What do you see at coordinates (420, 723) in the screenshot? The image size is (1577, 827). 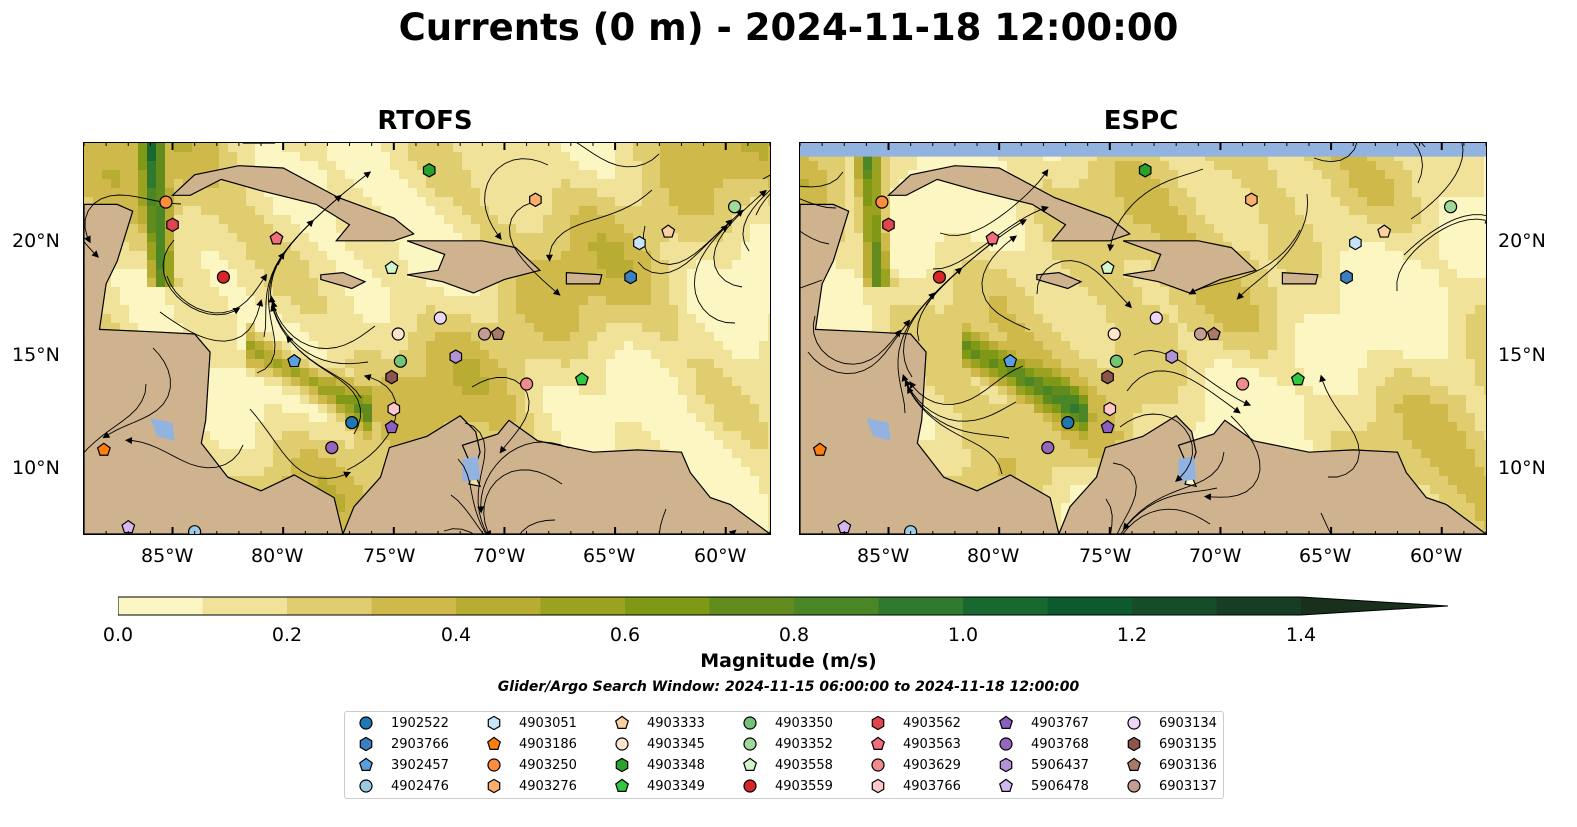 I see `legend-item-label: 1902522` at bounding box center [420, 723].